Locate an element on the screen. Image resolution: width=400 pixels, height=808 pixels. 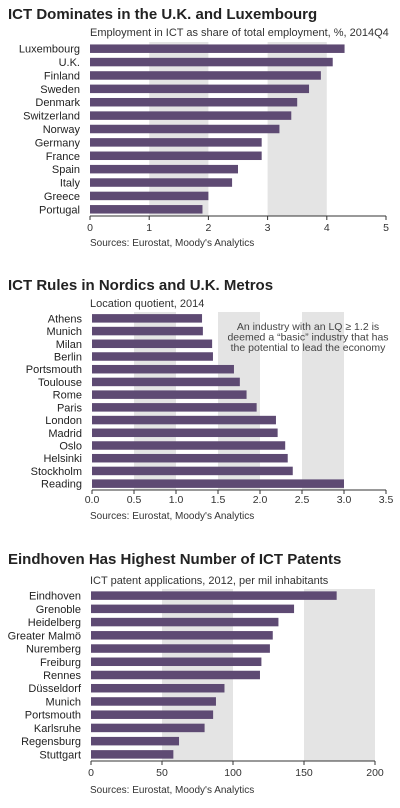
chart-1-tick-label: 1 is located at coordinates (149, 228).